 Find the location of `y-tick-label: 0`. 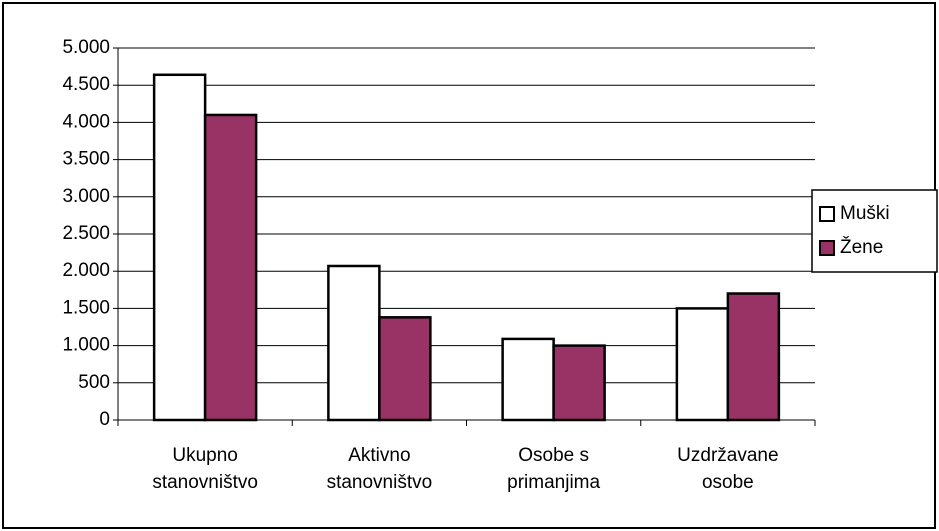

y-tick-label: 0 is located at coordinates (104, 419).